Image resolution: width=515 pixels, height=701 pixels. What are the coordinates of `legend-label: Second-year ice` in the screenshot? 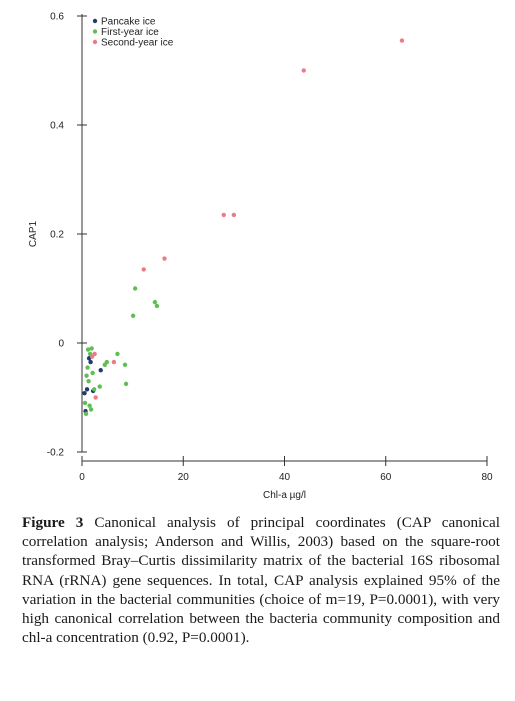 It's located at (137, 43).